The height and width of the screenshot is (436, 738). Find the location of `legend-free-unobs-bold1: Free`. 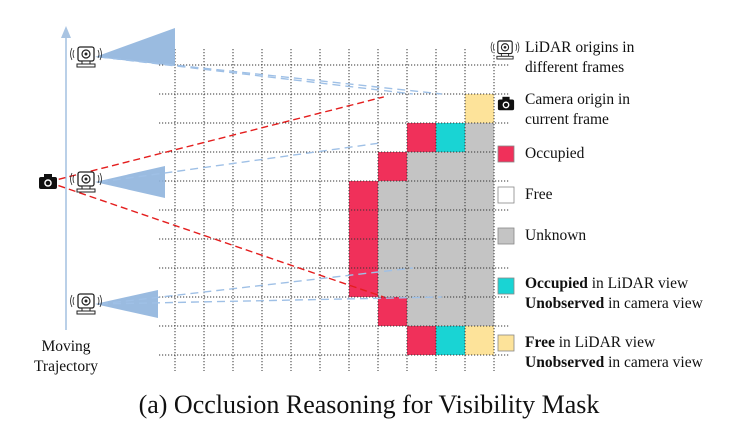

legend-free-unobs-bold1: Free is located at coordinates (540, 342).